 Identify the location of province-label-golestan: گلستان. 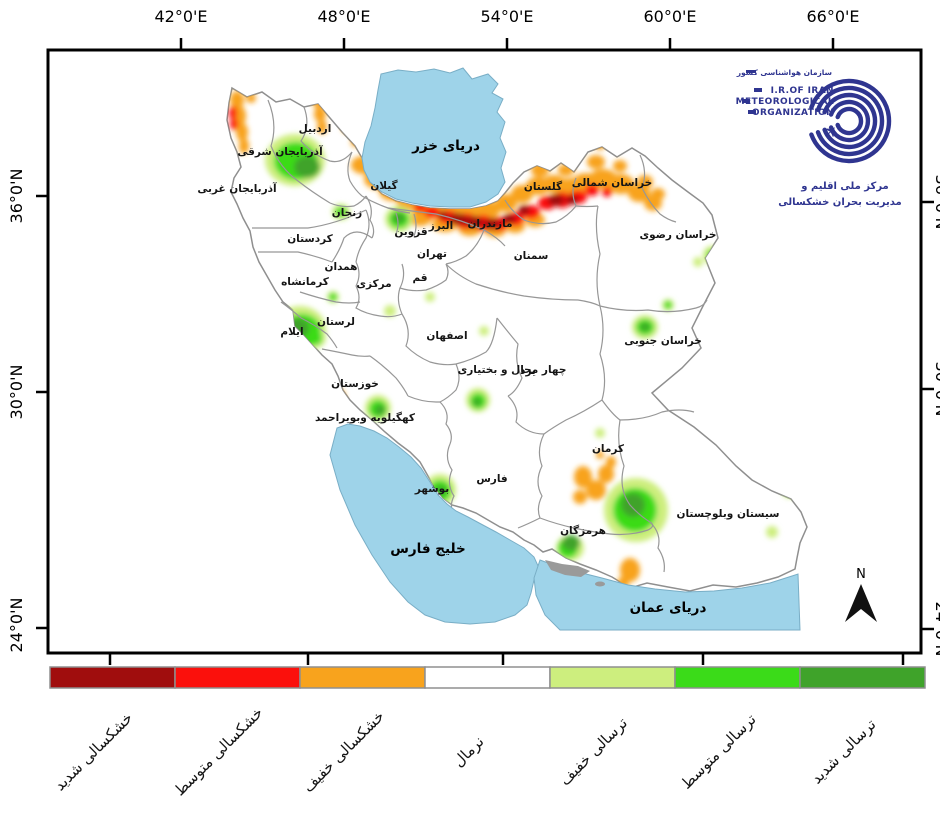
(543, 186).